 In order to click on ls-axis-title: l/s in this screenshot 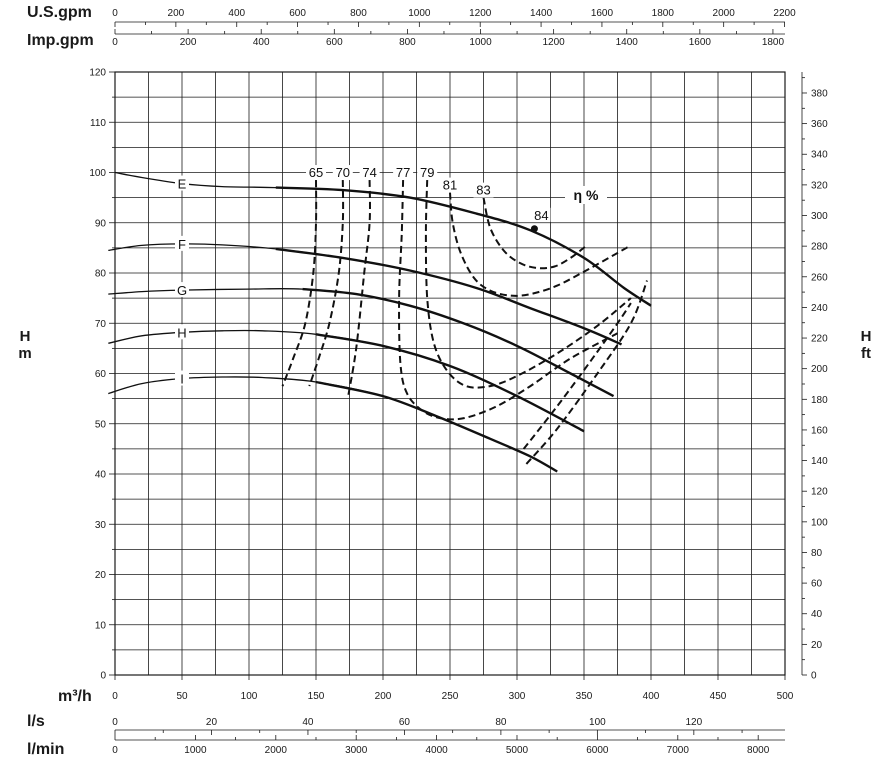, I will do `click(36, 721)`.